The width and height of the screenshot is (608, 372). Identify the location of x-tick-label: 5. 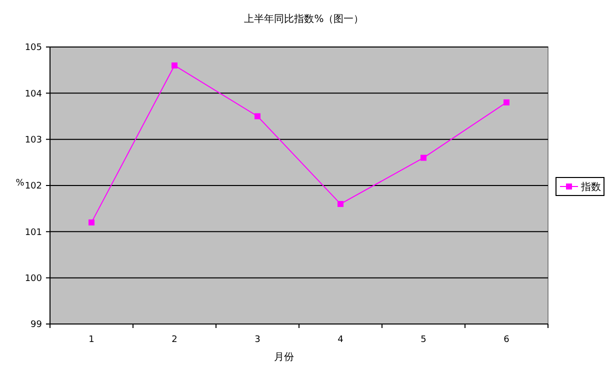
(423, 340).